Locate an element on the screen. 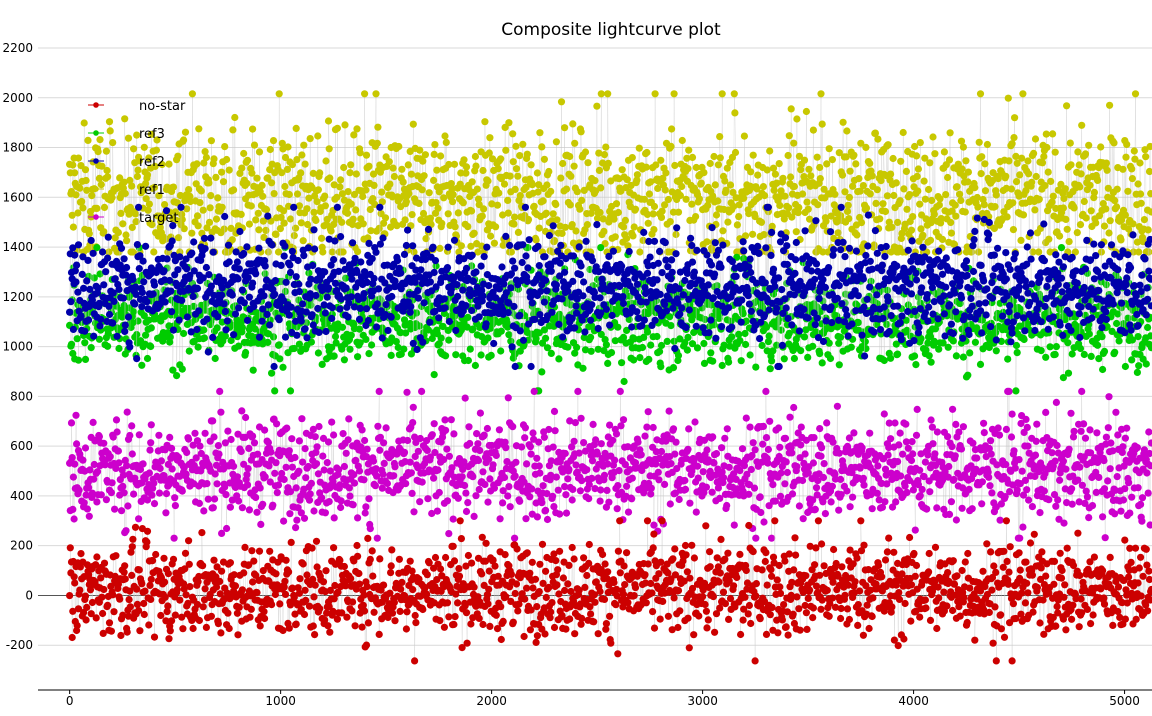 The image size is (1152, 716). y-tick-label: 1800 is located at coordinates (17, 148).